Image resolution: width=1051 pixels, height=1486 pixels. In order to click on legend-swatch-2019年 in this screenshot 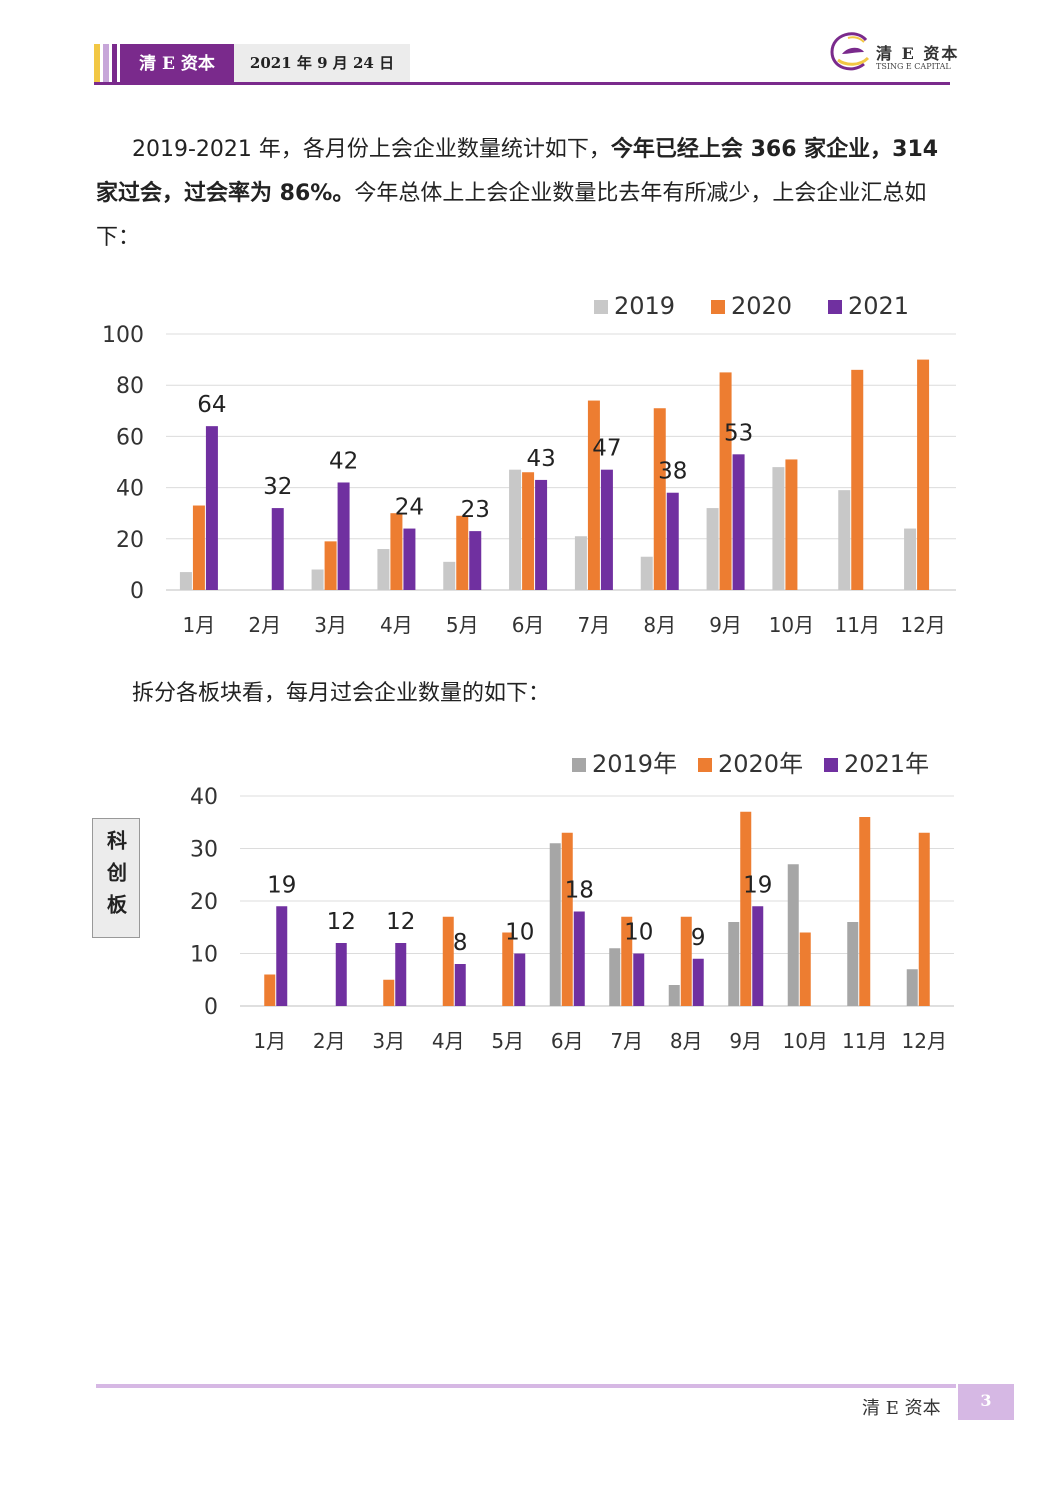, I will do `click(579, 765)`.